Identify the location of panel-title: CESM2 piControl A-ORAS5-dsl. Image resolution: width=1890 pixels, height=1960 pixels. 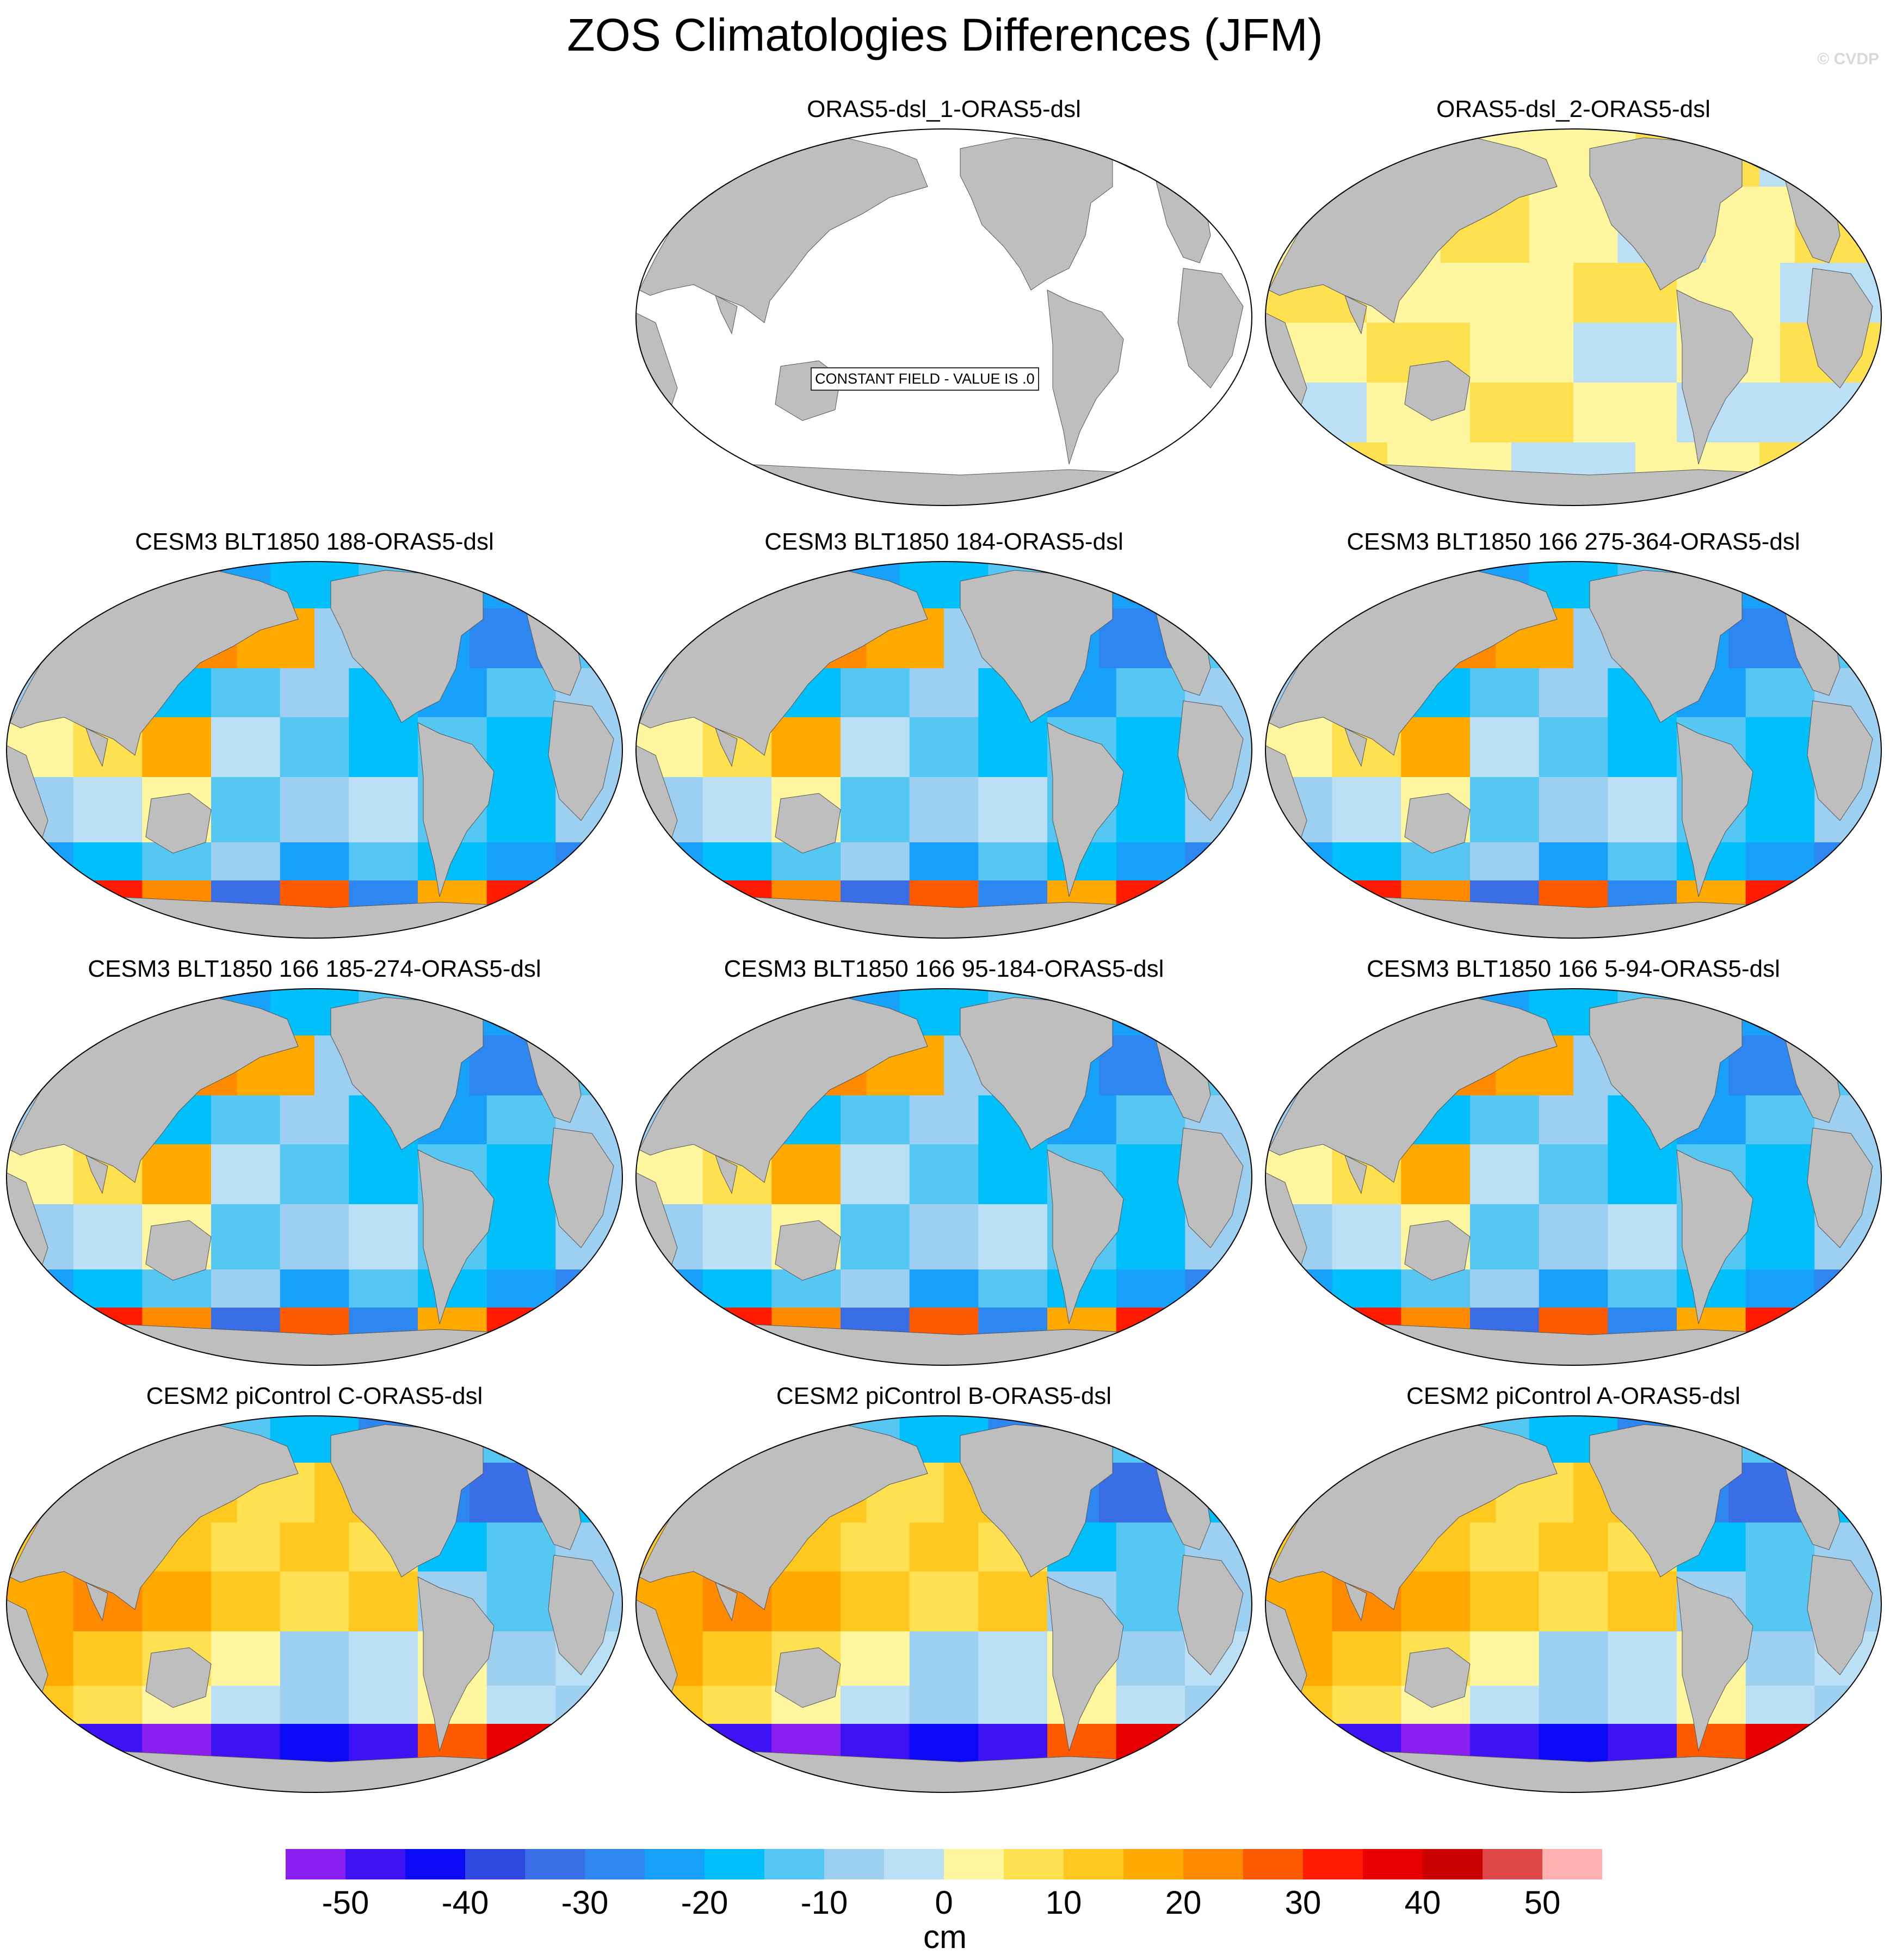
(1573, 1396).